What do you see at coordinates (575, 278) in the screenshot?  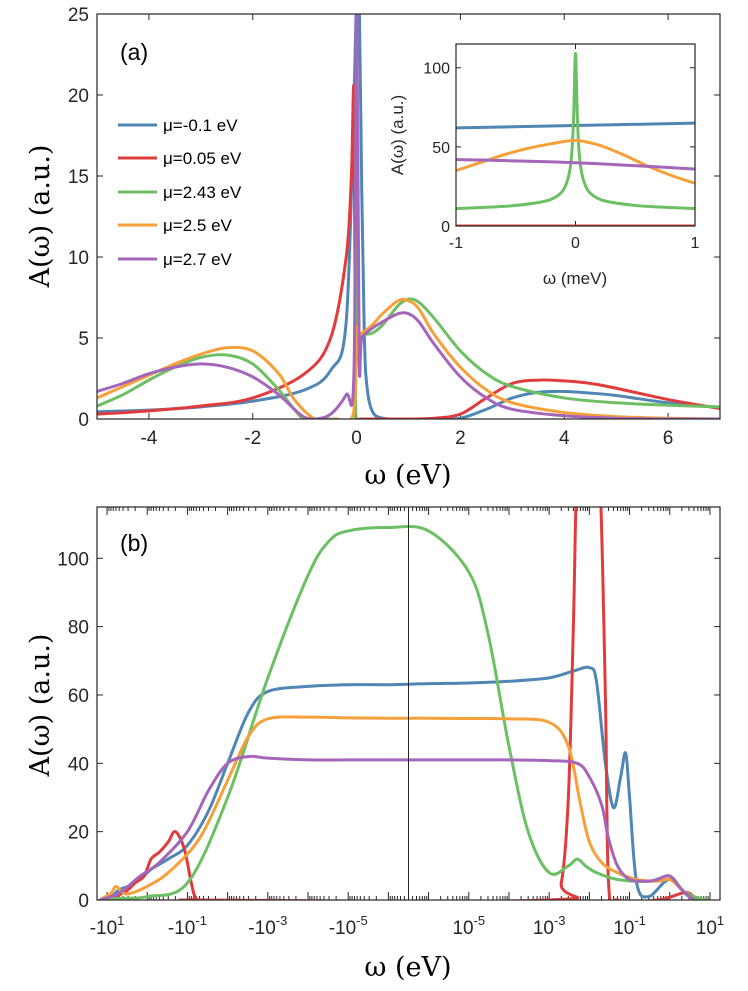 I see `inset-xlabel: ω (meV)` at bounding box center [575, 278].